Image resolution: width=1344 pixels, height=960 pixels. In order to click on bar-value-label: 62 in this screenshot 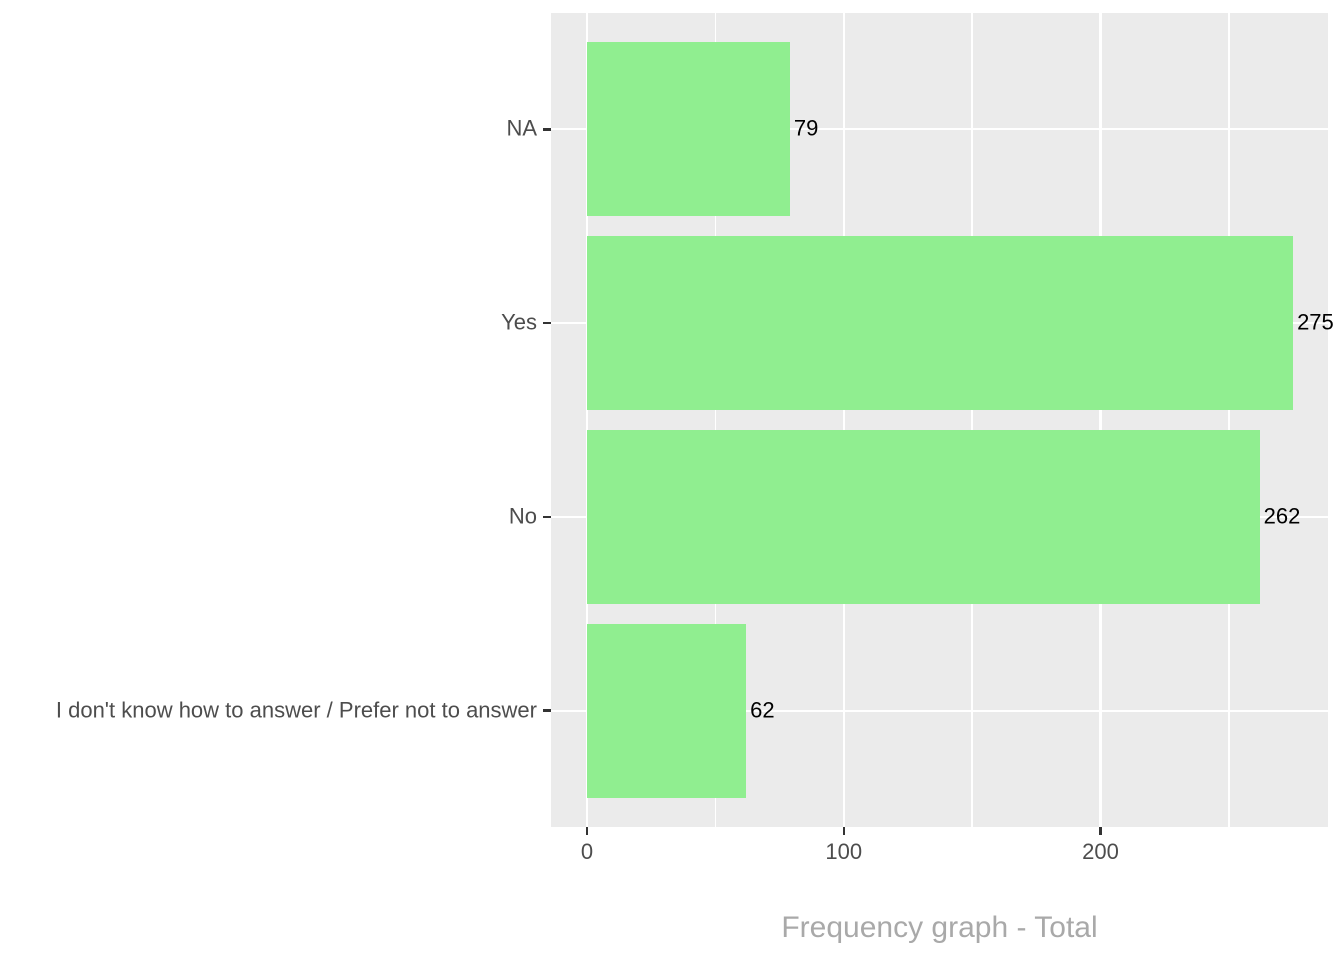, I will do `click(762, 710)`.